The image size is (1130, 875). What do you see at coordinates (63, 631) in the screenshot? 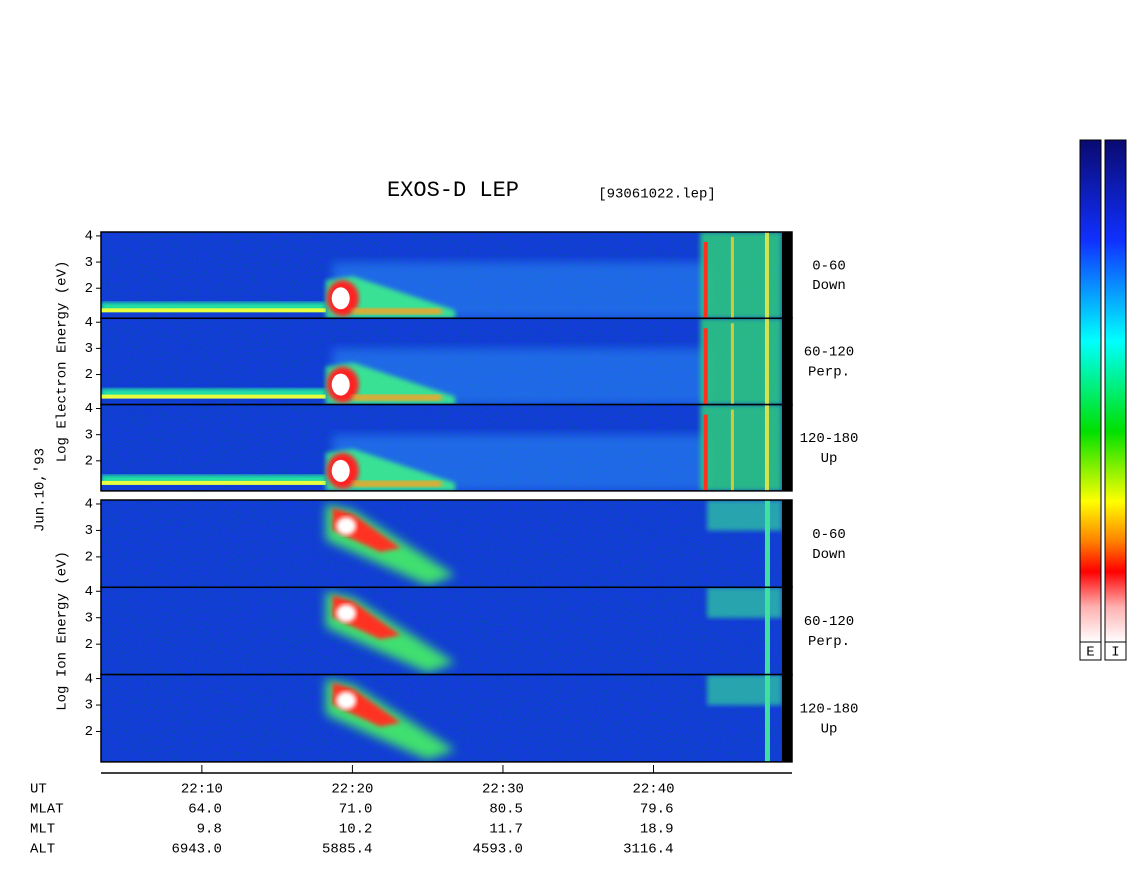
I see `y-axis-label: Log Ion Energy (eV)` at bounding box center [63, 631].